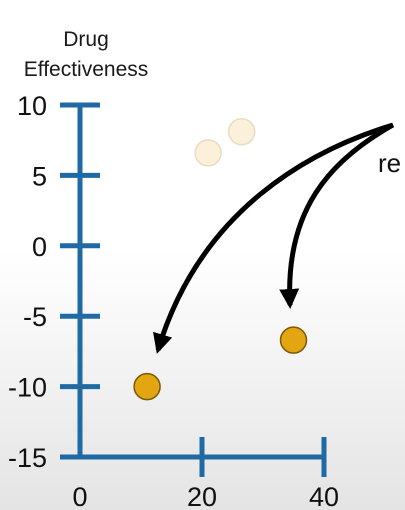 This screenshot has width=405, height=510. What do you see at coordinates (86, 39) in the screenshot?
I see `y-axis-label-line-1: Drug` at bounding box center [86, 39].